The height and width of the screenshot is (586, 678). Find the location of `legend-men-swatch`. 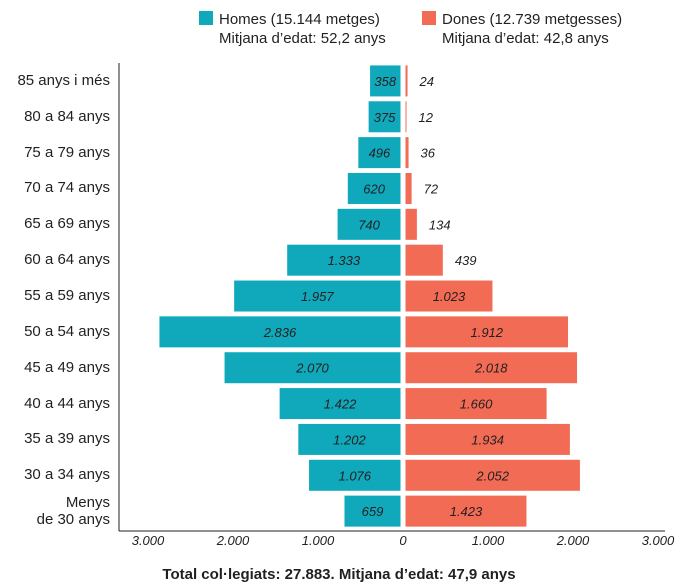

legend-men-swatch is located at coordinates (206, 18).